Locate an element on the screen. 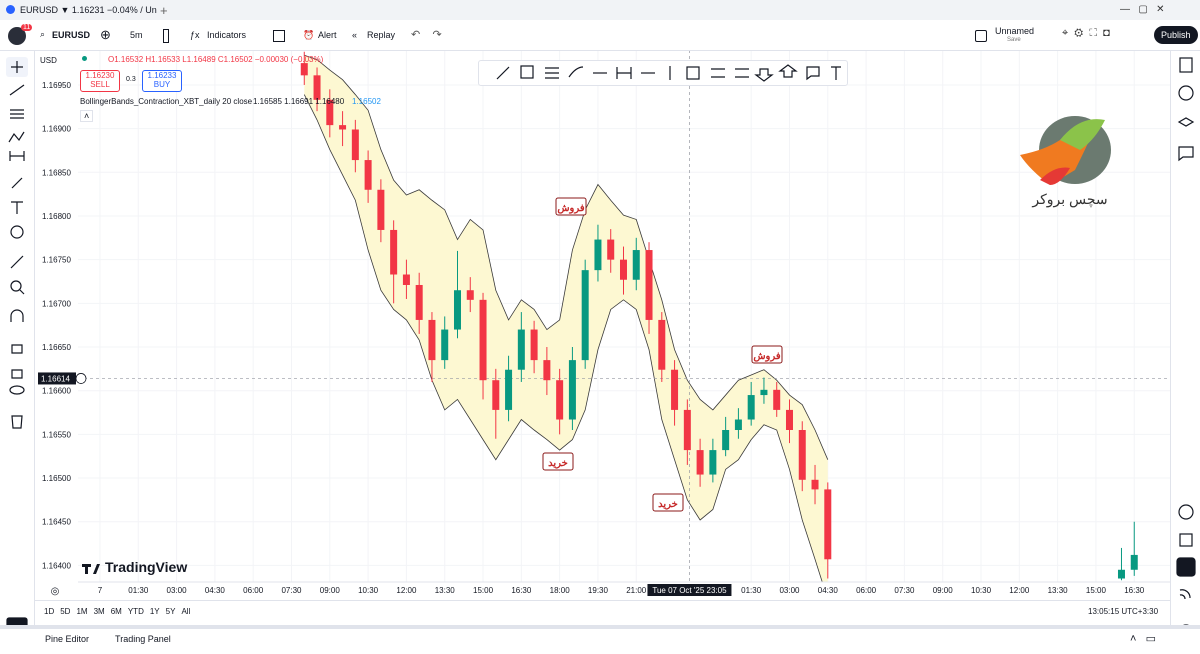  y-tick-label: 1.16550 is located at coordinates (56, 434).